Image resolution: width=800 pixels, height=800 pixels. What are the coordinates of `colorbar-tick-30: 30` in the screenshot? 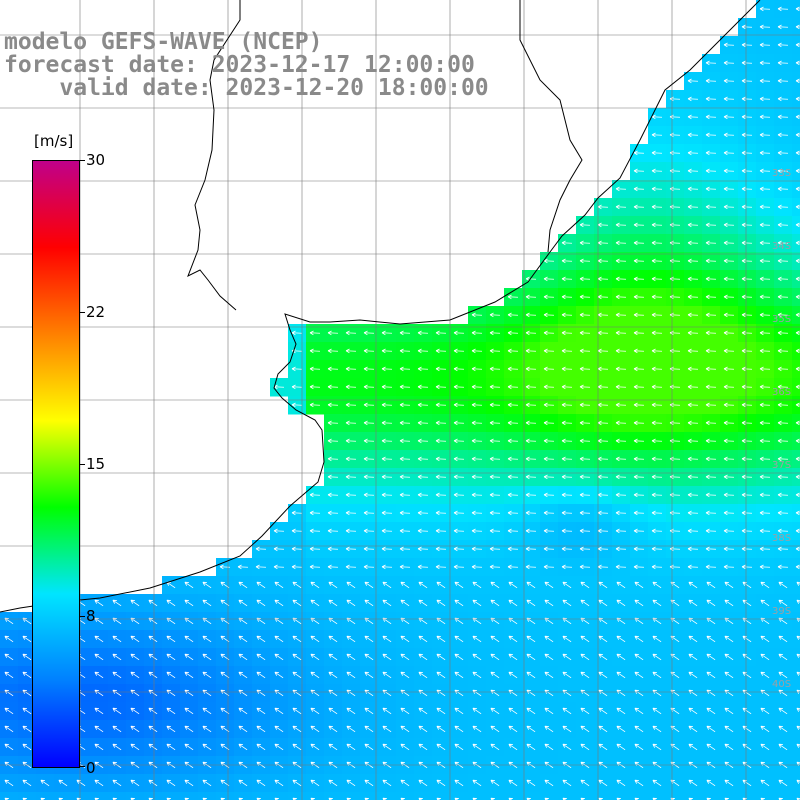 It's located at (96, 160).